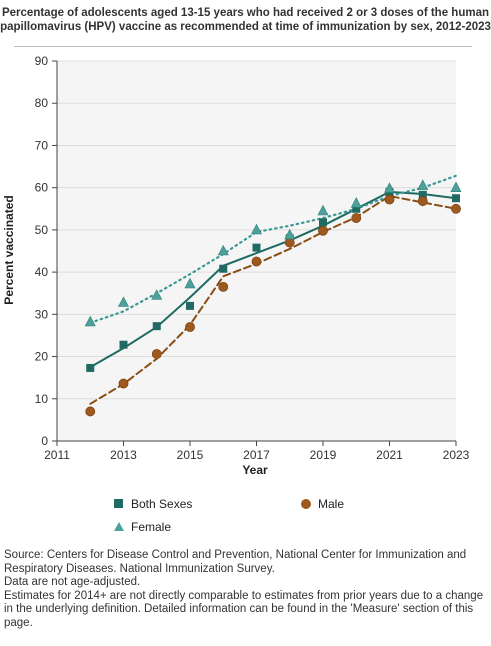 The height and width of the screenshot is (646, 491). I want to click on y-tick-label: 60, so click(42, 188).